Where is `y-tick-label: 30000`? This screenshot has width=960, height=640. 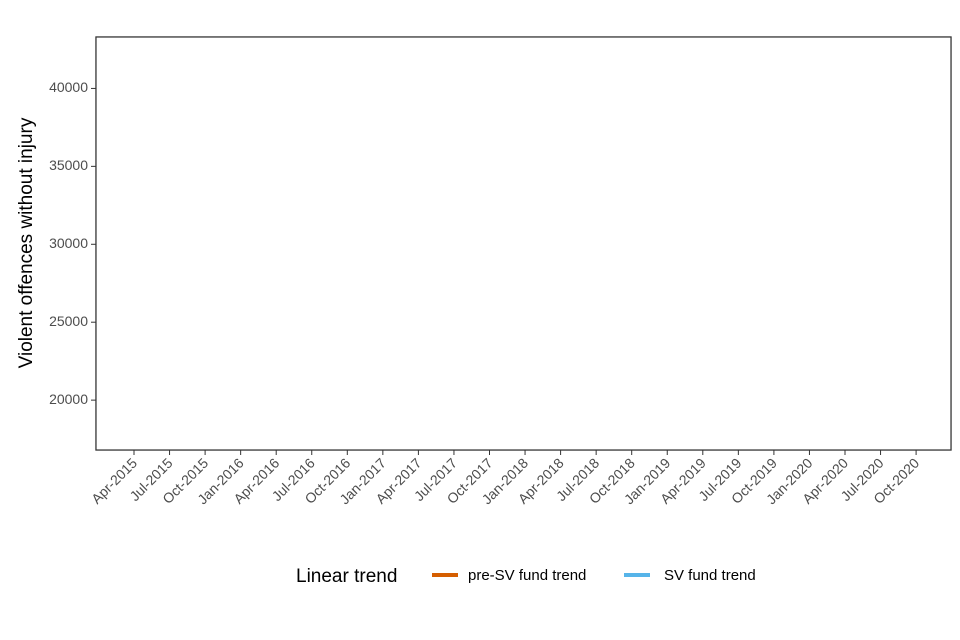
y-tick-label: 30000 is located at coordinates (68, 243).